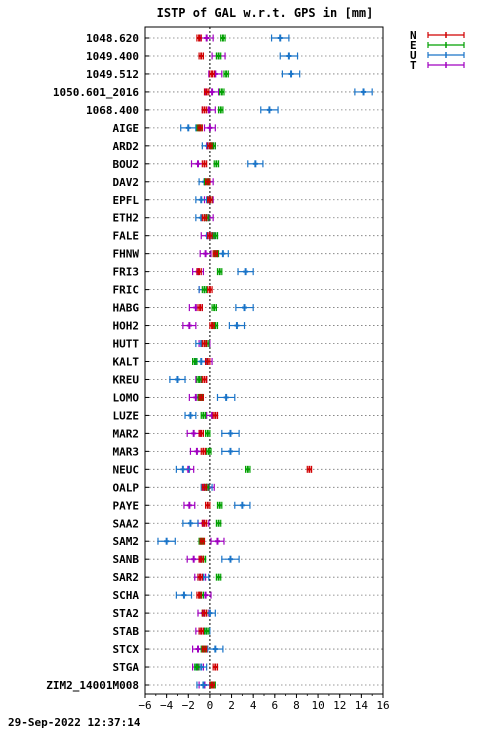  What do you see at coordinates (126, 146) in the screenshot?
I see `category-label: ARD2` at bounding box center [126, 146].